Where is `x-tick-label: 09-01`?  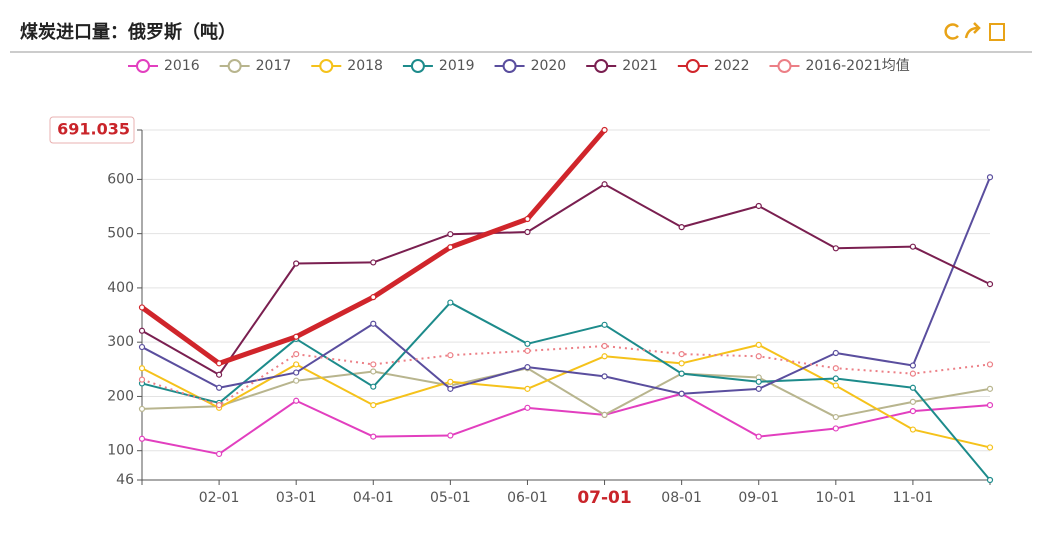 x-tick-label: 09-01 is located at coordinates (758, 498).